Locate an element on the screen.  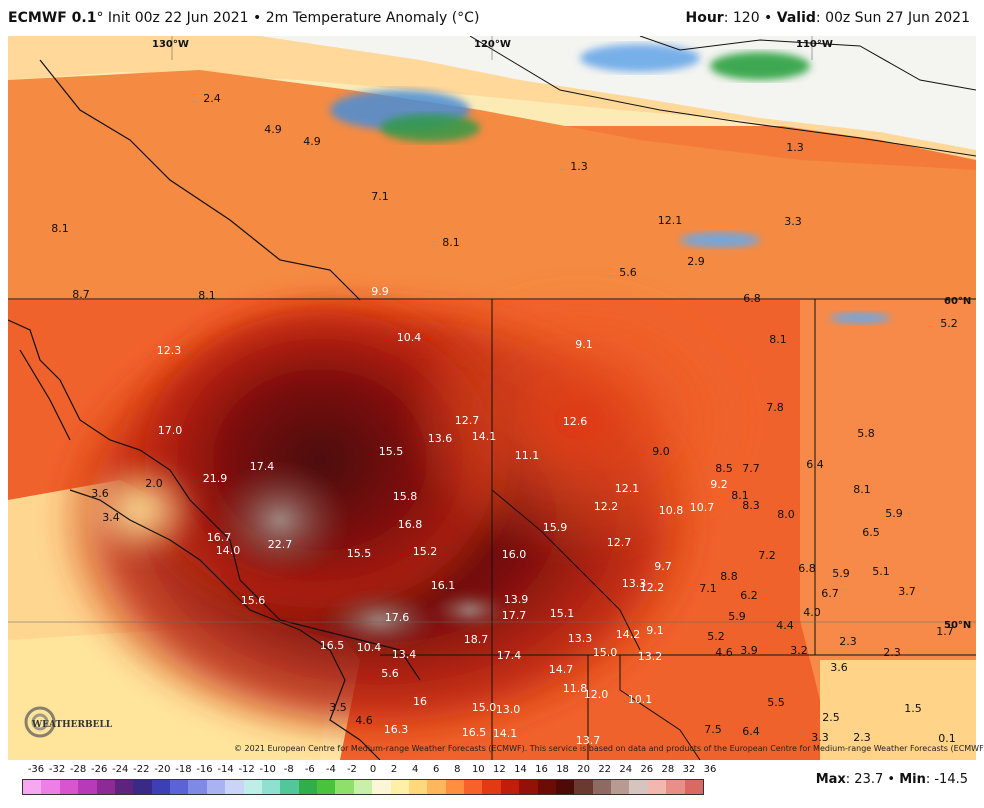
map-value-label: 14.1 is located at coordinates (505, 733).